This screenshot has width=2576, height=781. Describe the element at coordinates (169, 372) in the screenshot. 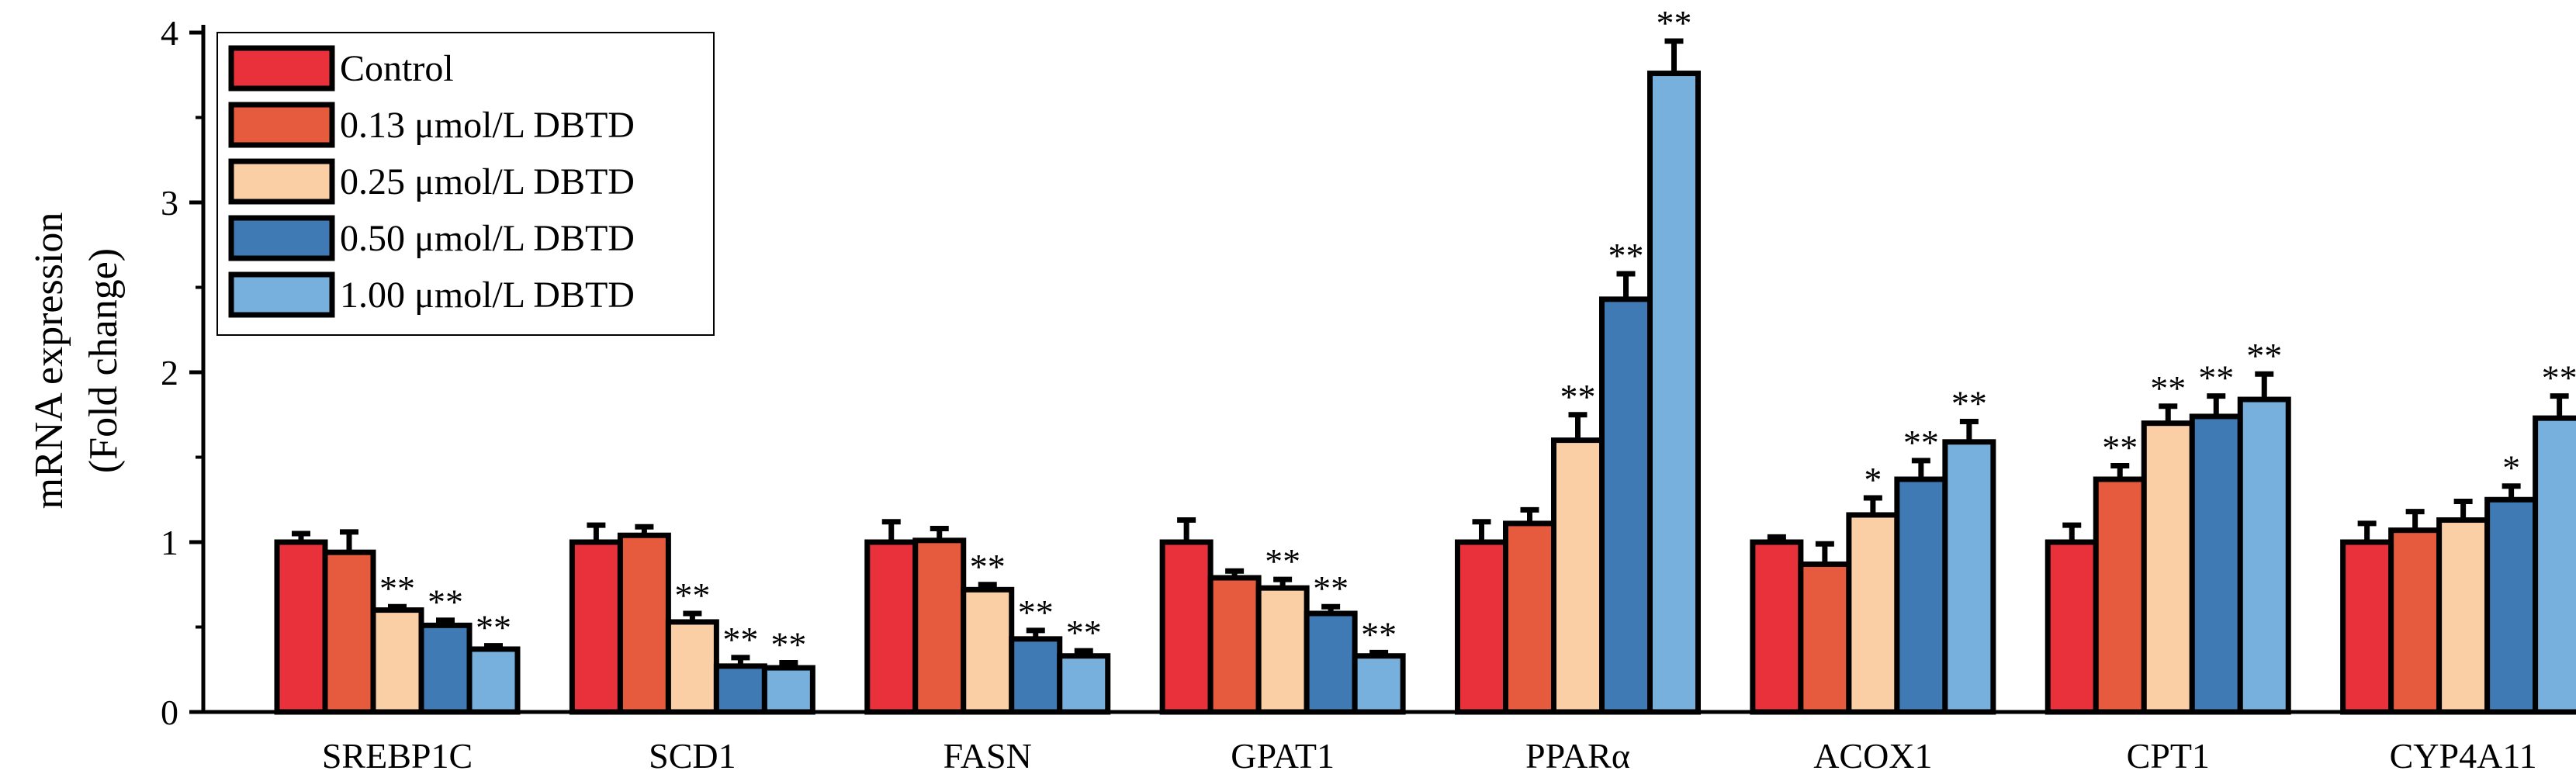

I see `y-tick-label: 2` at that location.